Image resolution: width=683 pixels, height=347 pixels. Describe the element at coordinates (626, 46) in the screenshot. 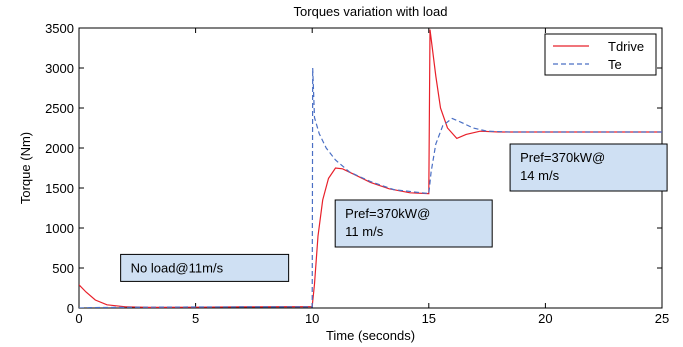

I see `legend-label-tdrive: Tdrive` at that location.